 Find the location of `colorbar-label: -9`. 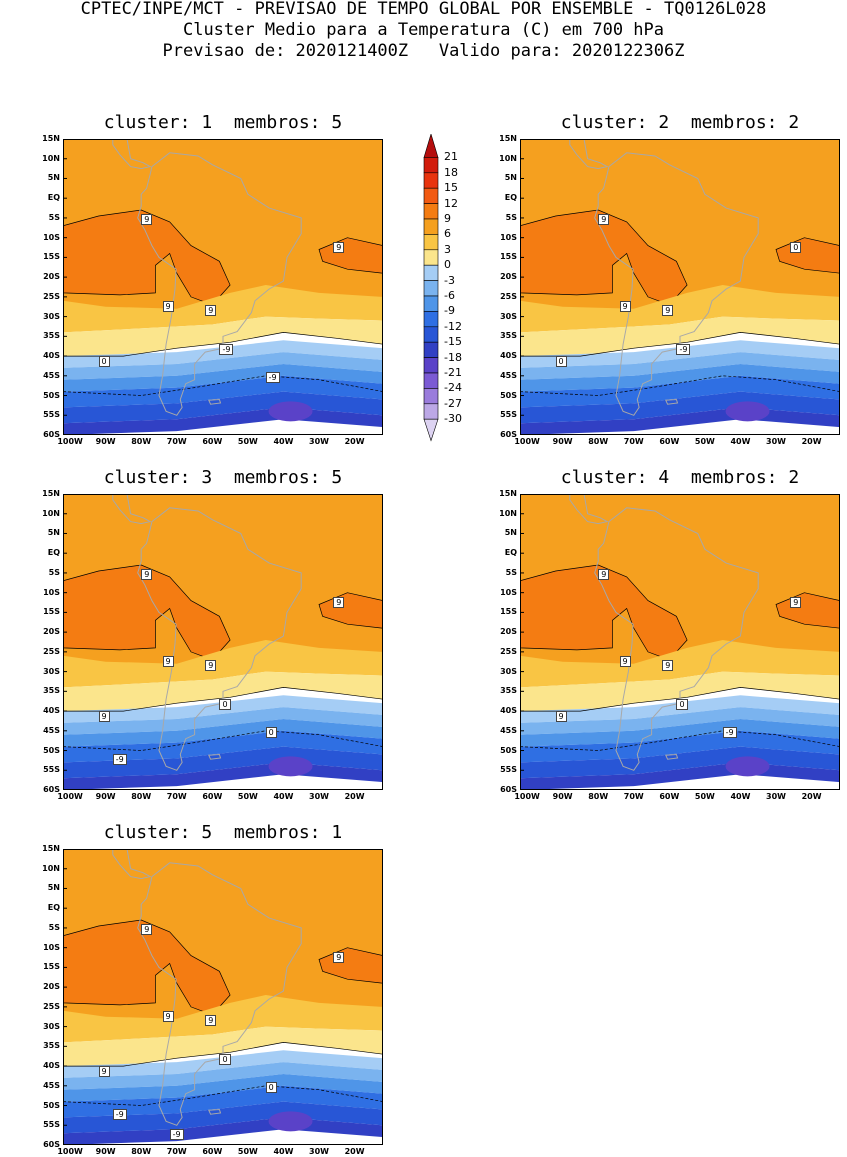

colorbar-label: -9 is located at coordinates (449, 311).